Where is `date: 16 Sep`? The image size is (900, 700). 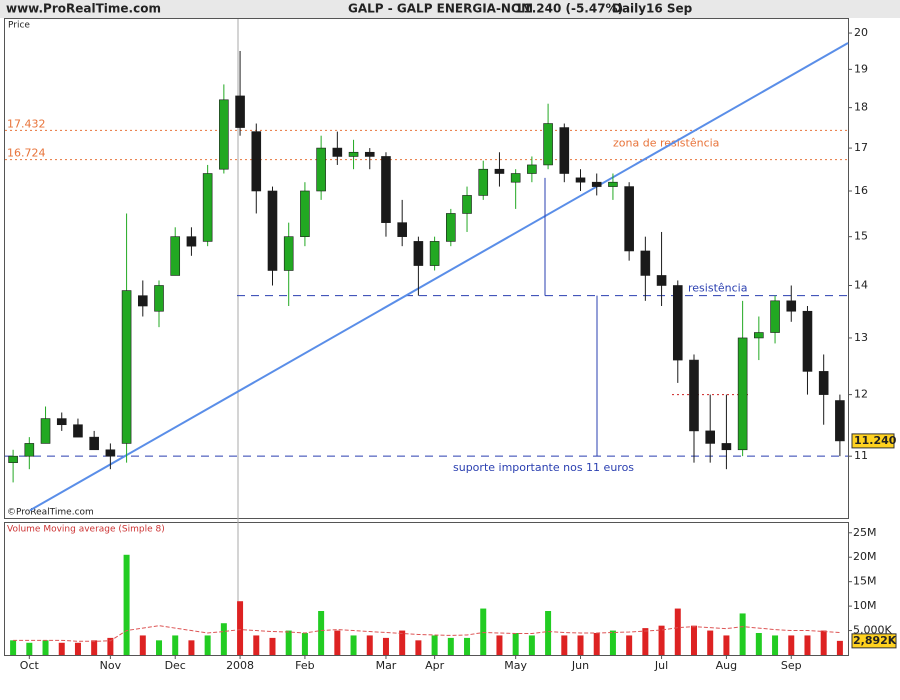 date: 16 Sep is located at coordinates (669, 9).